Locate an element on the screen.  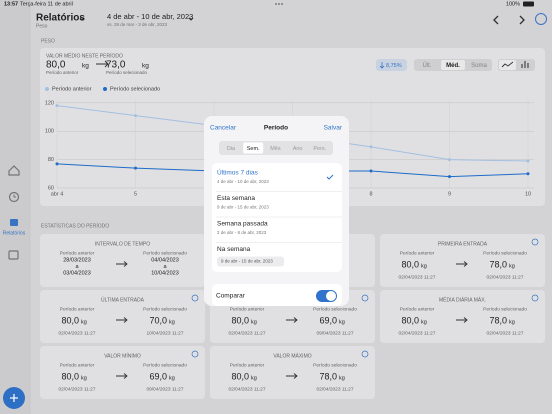
next-button is located at coordinates (522, 20).